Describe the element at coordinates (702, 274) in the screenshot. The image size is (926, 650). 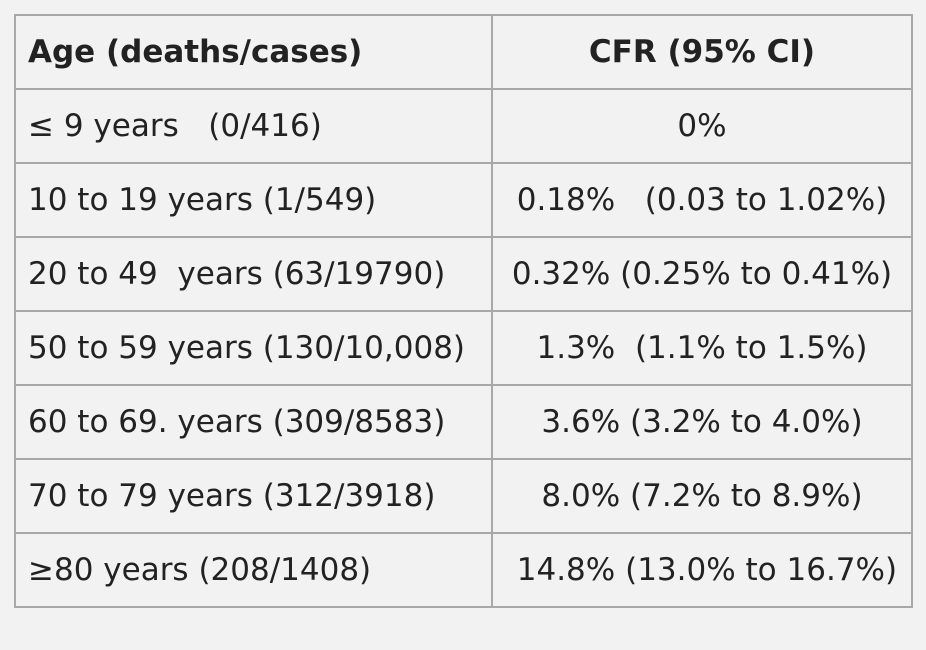
I see `cell-cfr: 0.32% (0.25% to 0.41%)` at that location.